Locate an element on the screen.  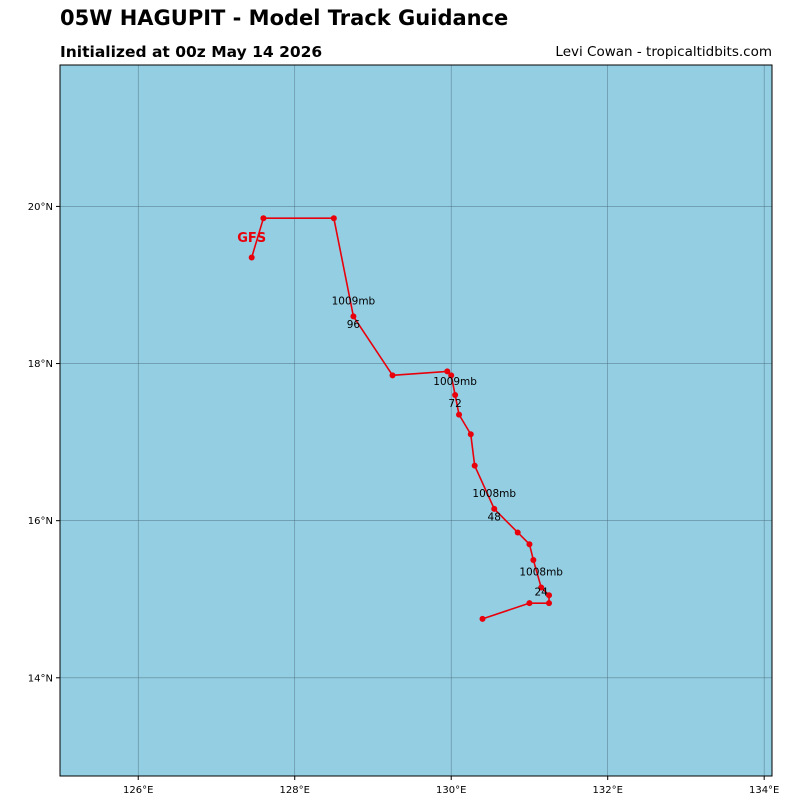
chart-subtitle: Initialized at 00z May 14 2026 is located at coordinates (191, 52).